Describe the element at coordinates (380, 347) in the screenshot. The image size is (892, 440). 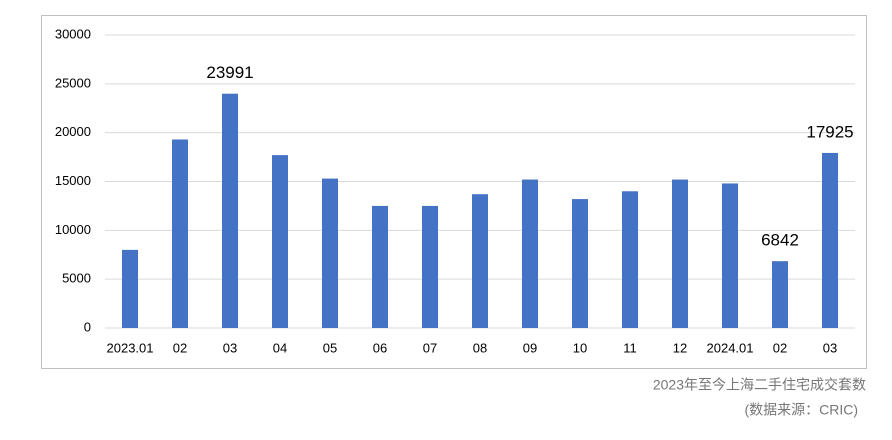
I see `x-tick-label: 06` at that location.